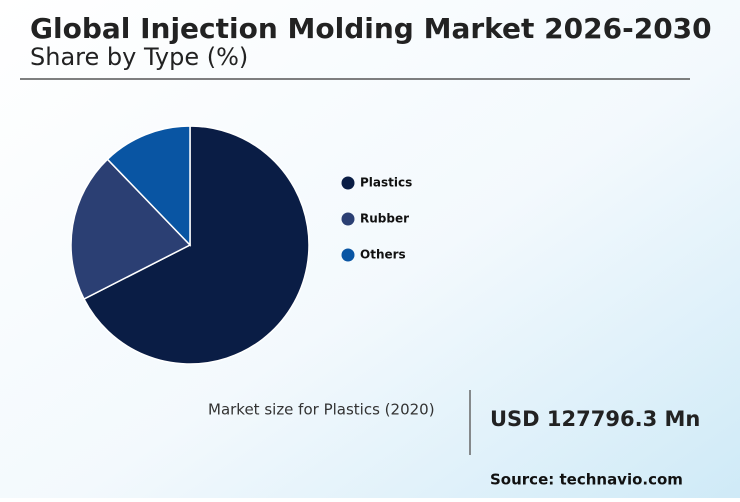 The image size is (740, 502). What do you see at coordinates (586, 480) in the screenshot?
I see `source: Source: technavio.com` at bounding box center [586, 480].